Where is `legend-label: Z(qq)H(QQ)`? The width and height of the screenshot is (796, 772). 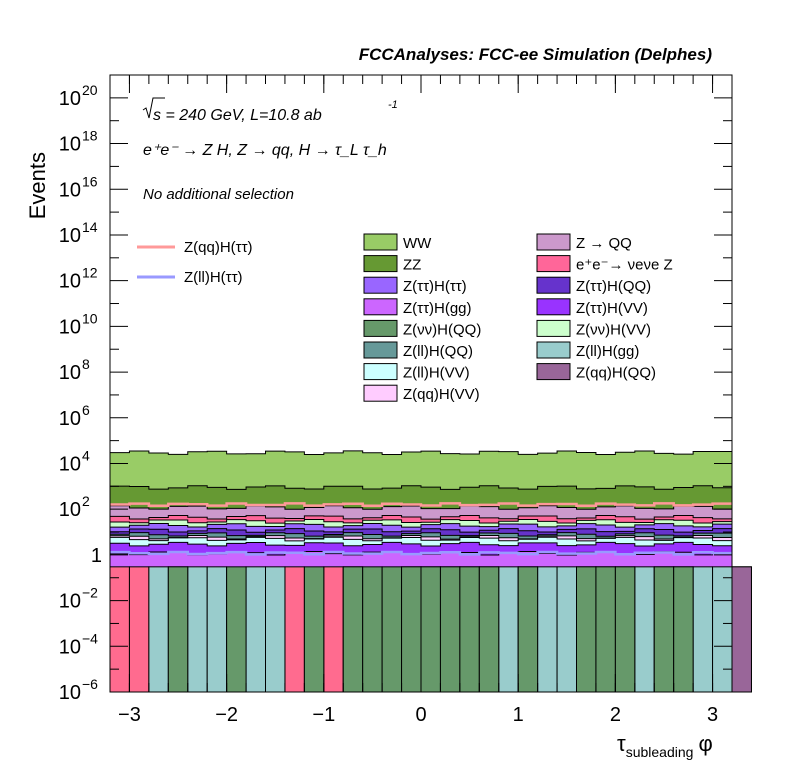
legend-label: Z(qq)H(QQ) is located at coordinates (616, 373).